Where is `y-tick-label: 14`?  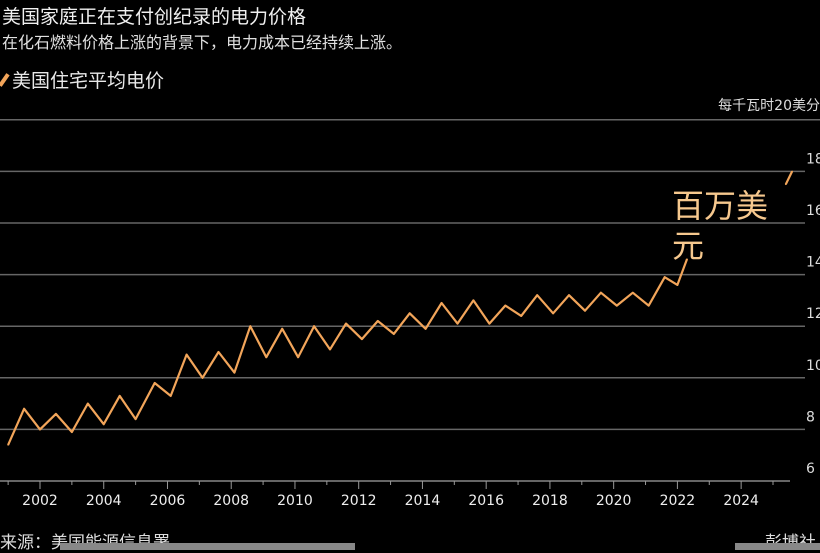
y-tick-label: 14 is located at coordinates (813, 263).